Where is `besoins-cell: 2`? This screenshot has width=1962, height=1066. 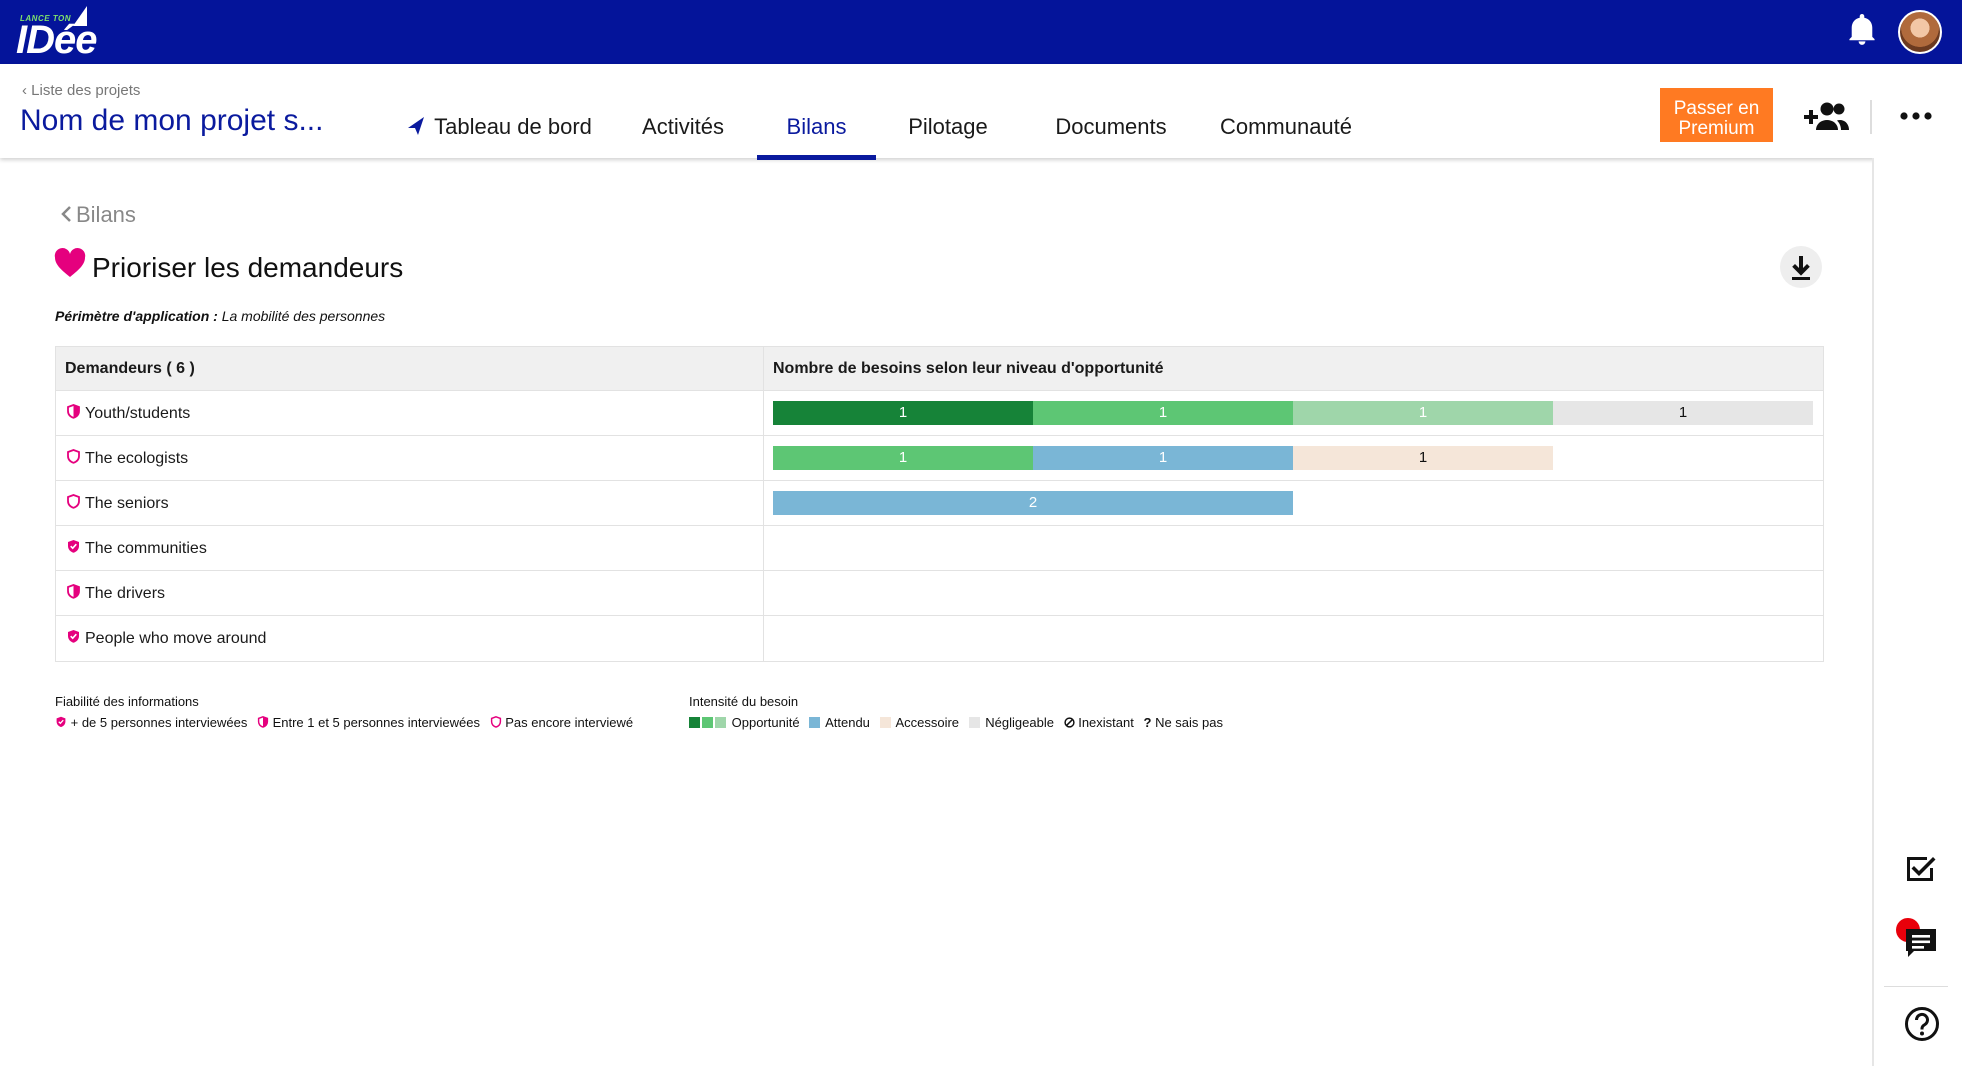 besoins-cell: 2 is located at coordinates (1293, 503).